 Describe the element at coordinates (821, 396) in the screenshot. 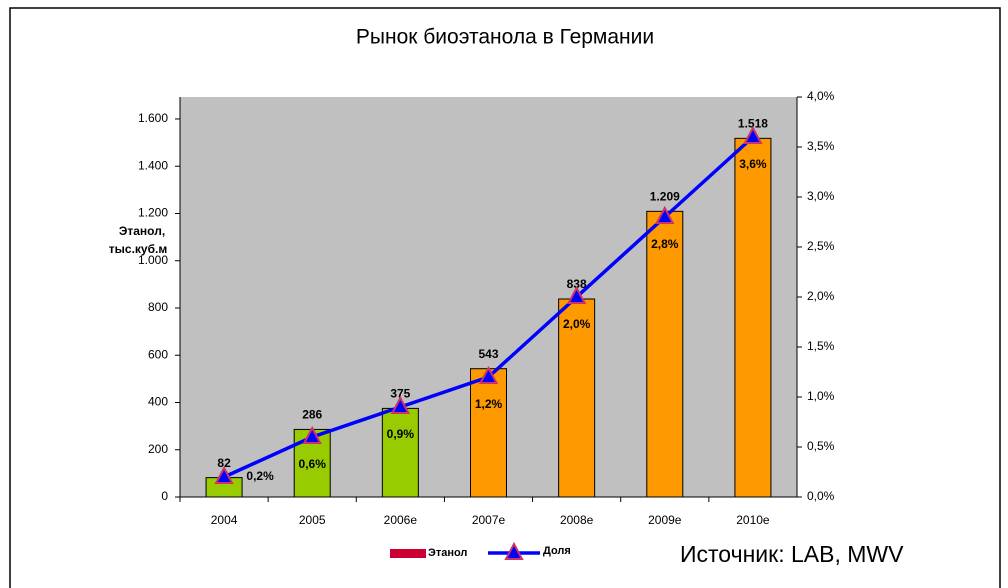

I see `y2-tick-label: 1,0%` at that location.